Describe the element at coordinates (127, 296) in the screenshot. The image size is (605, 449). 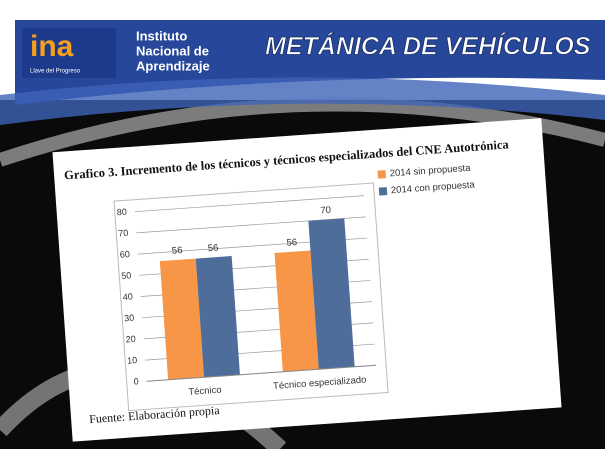
I see `y-tick-label: 40` at that location.